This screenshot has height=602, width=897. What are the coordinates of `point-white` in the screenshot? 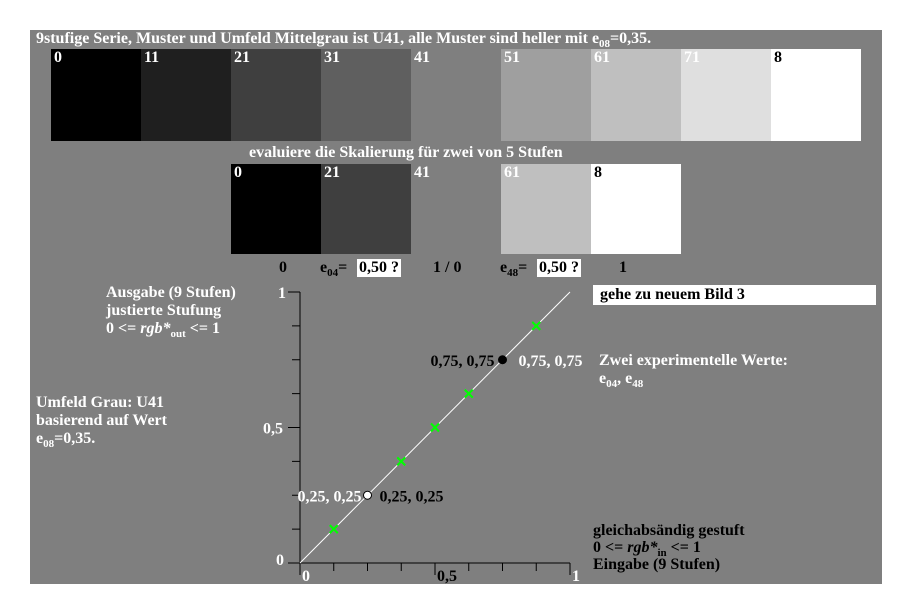 It's located at (367, 495).